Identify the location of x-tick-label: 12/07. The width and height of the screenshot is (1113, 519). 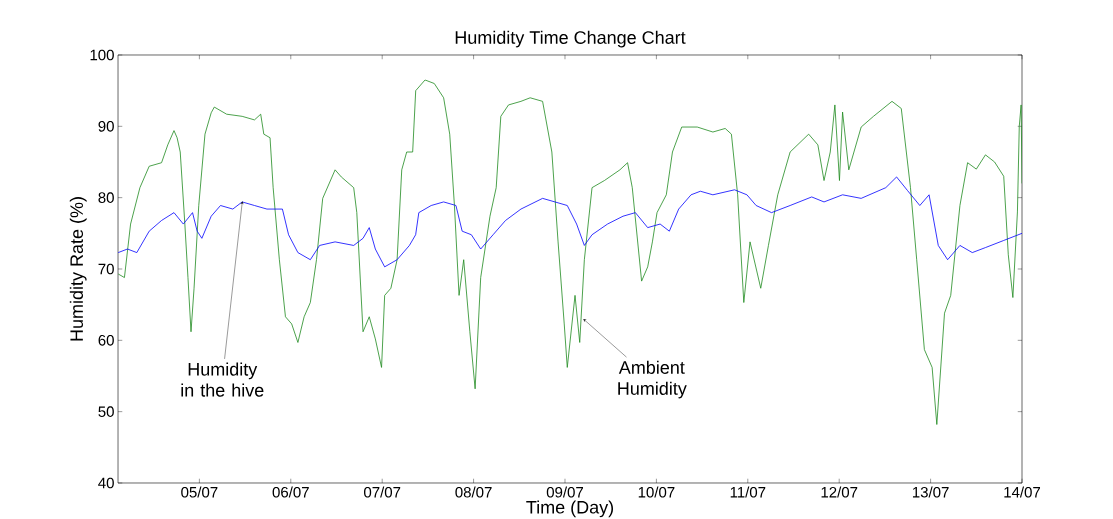
(839, 492).